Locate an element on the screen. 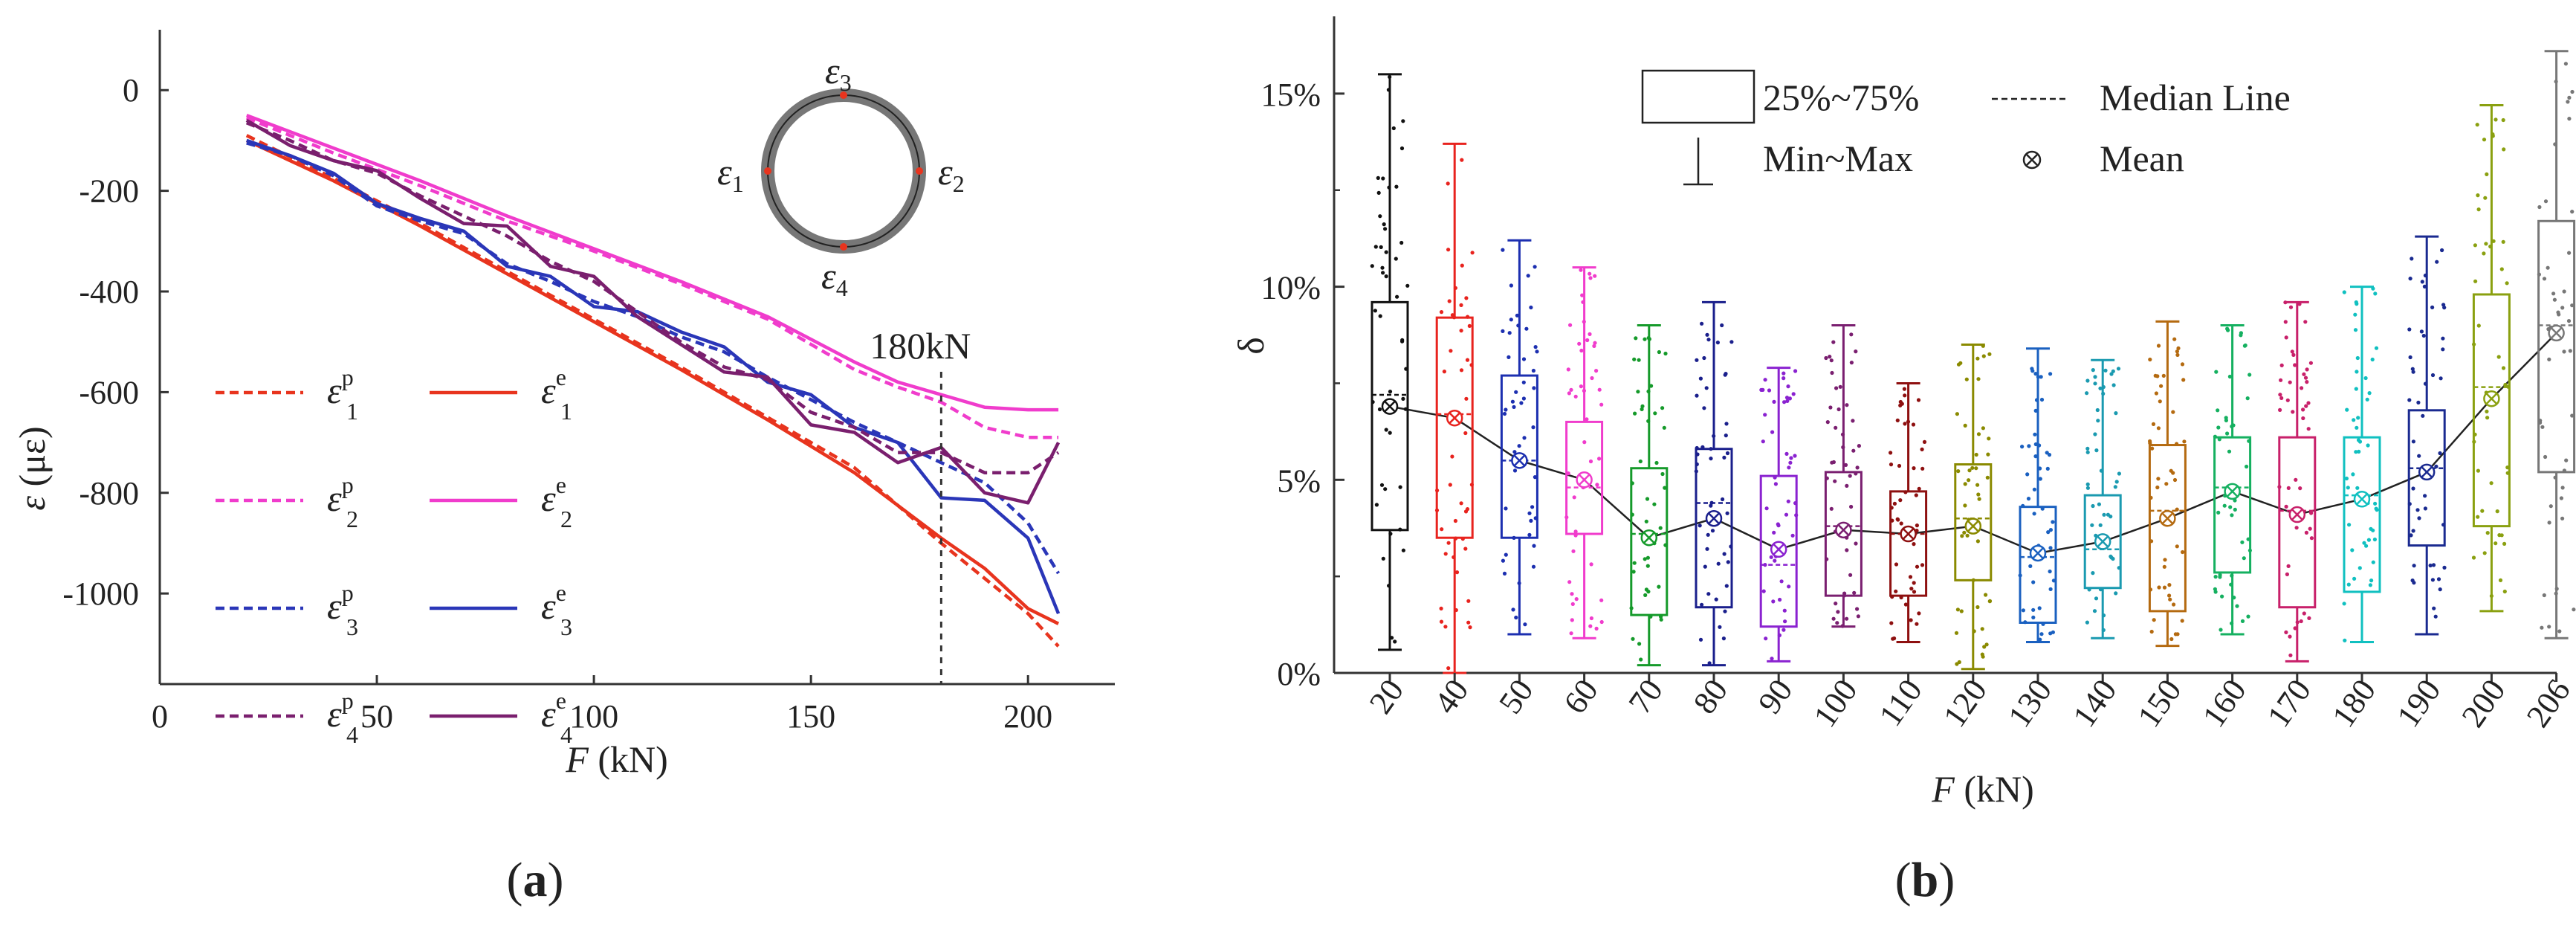 The width and height of the screenshot is (2576, 925). panel-b-x-tick-label: 20 is located at coordinates (1386, 697).